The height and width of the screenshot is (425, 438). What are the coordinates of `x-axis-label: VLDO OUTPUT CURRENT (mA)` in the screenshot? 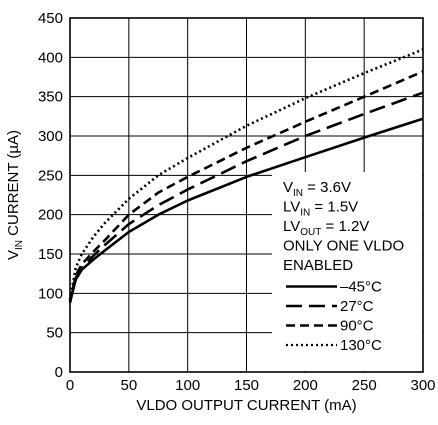 It's located at (246, 405).